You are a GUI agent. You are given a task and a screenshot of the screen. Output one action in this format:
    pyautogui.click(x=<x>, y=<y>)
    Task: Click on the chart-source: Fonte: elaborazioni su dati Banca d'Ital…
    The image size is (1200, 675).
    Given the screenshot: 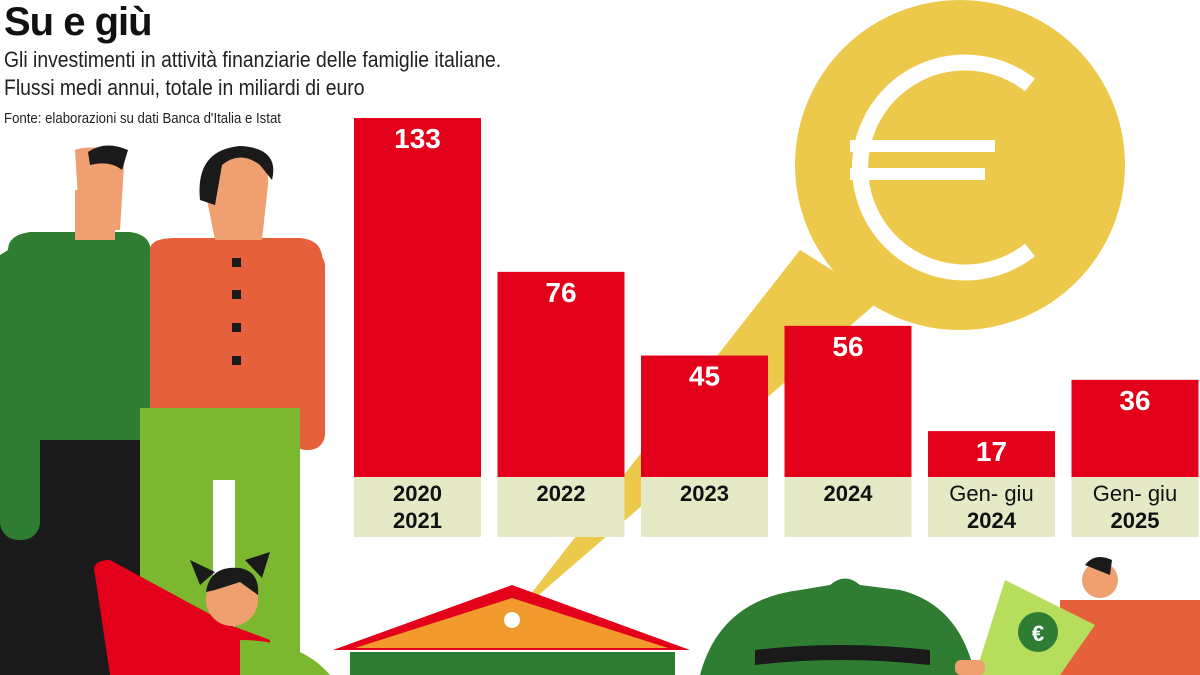 What is the action you would take?
    pyautogui.click(x=142, y=118)
    